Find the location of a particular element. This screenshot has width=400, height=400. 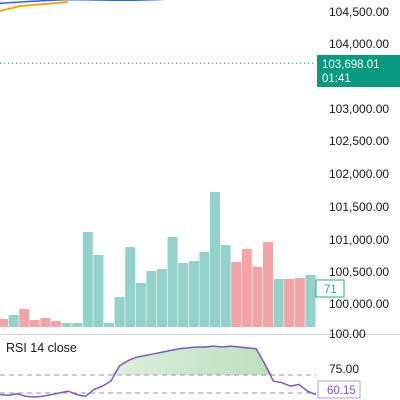

volume-value-label: 71 is located at coordinates (330, 290).